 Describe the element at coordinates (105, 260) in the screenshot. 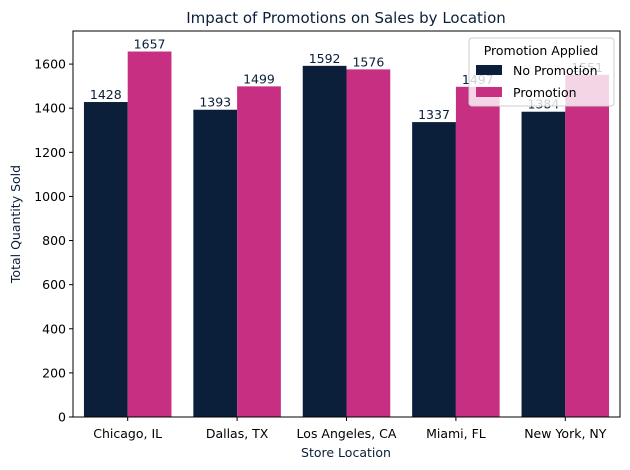

I see `bar-no-promotion-chicago-il` at that location.